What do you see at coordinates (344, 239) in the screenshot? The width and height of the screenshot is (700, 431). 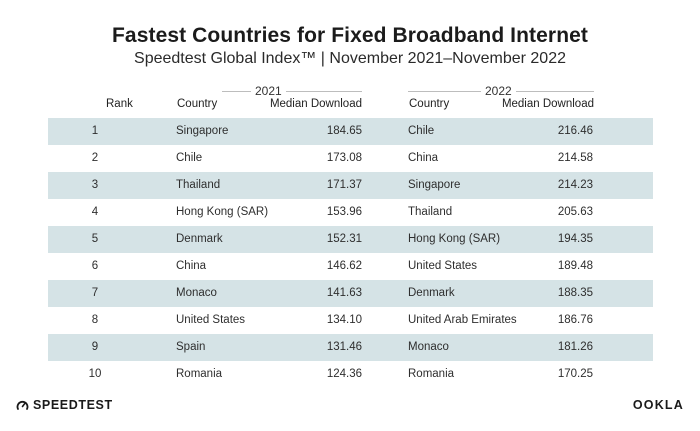 I see `download-2021-cell: 152.31` at bounding box center [344, 239].